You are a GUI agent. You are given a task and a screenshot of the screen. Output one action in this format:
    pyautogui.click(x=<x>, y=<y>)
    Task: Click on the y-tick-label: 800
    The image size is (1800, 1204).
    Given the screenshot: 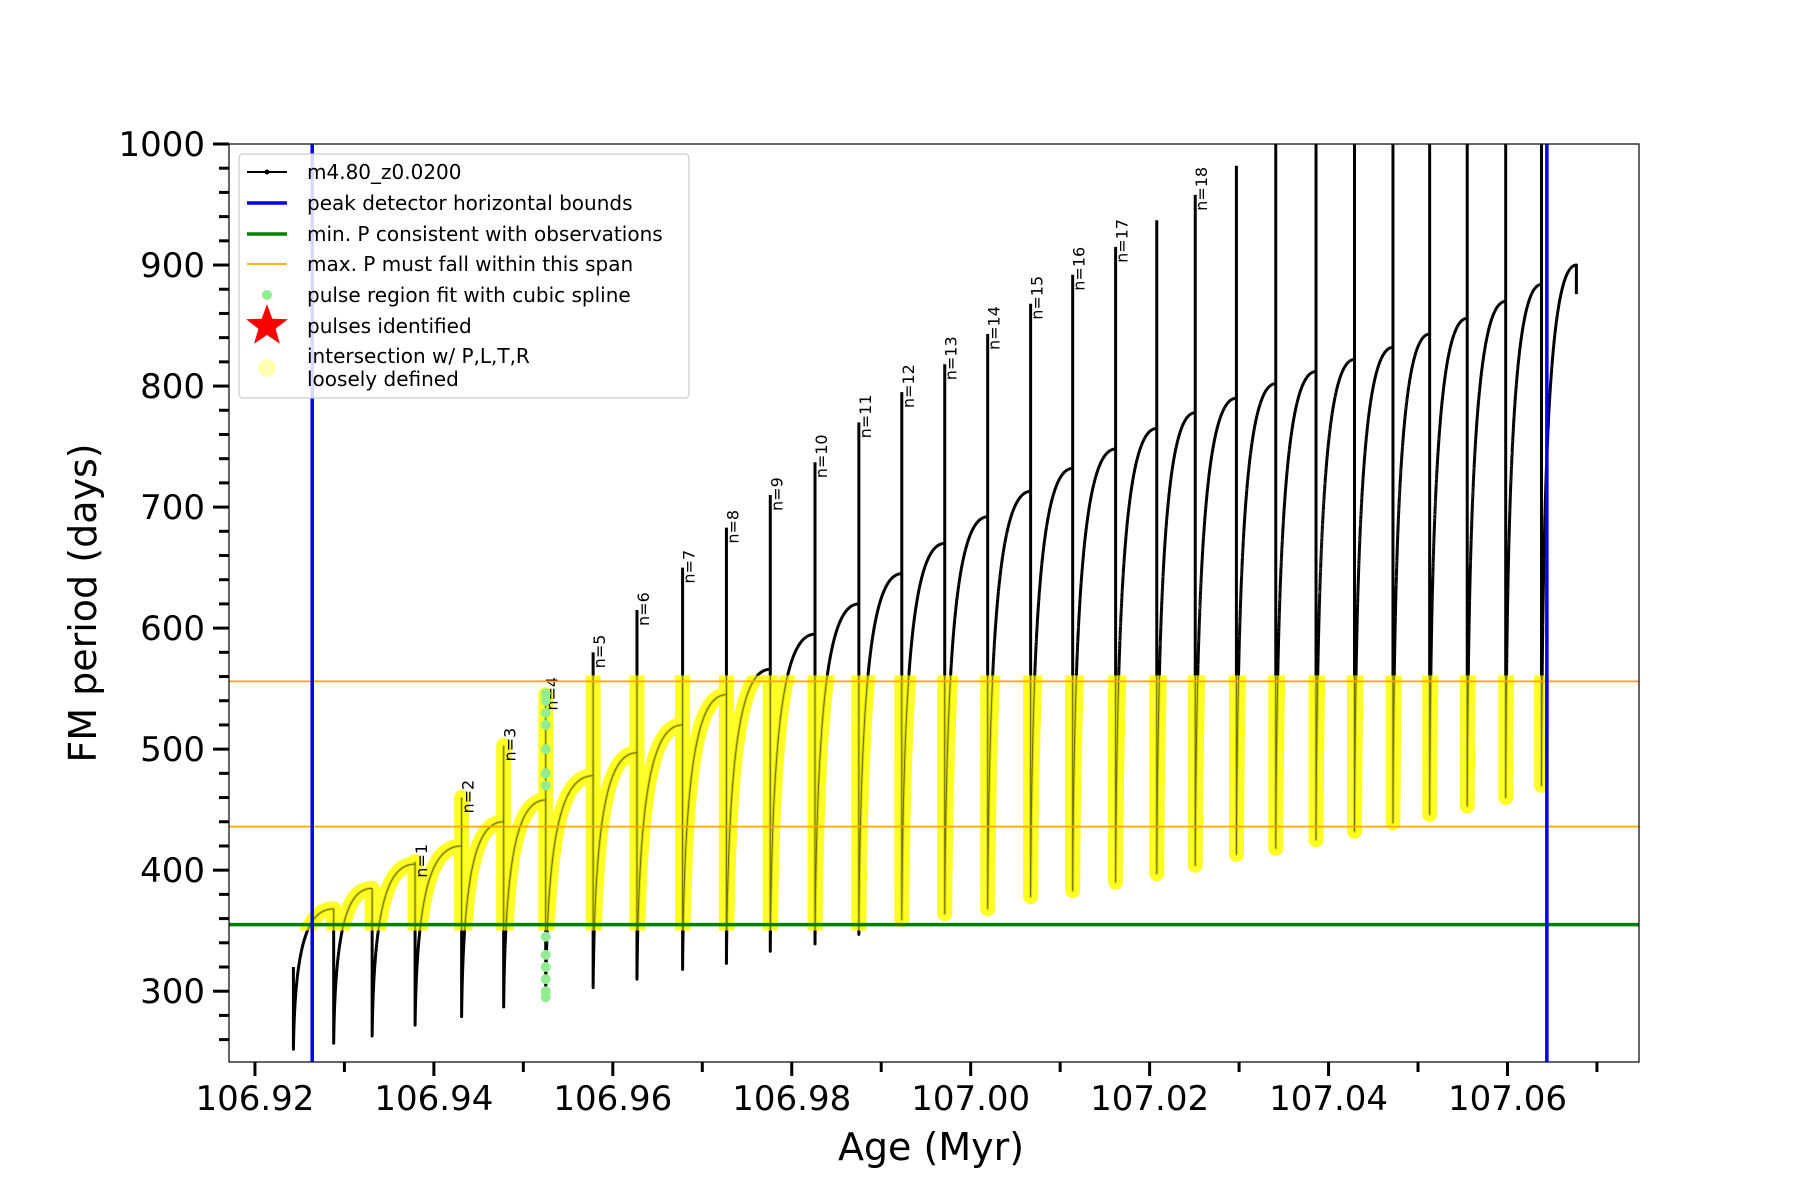 What is the action you would take?
    pyautogui.click(x=172, y=387)
    